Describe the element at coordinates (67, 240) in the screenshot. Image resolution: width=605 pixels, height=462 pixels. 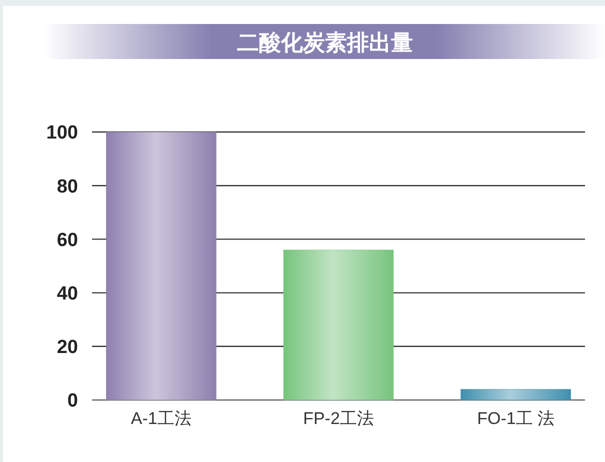
I see `y-tick-label: 60` at that location.